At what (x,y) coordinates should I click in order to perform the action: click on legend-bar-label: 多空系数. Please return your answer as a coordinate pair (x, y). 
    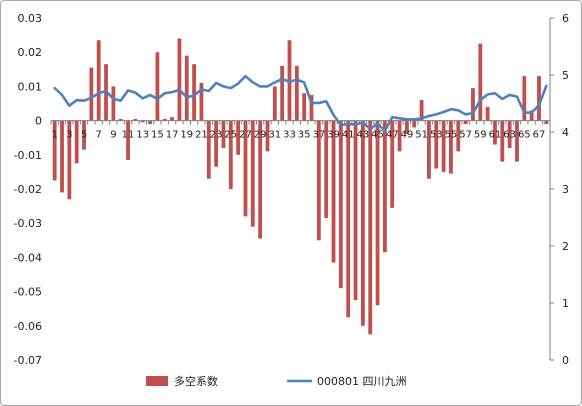
    Looking at the image, I should click on (196, 381).